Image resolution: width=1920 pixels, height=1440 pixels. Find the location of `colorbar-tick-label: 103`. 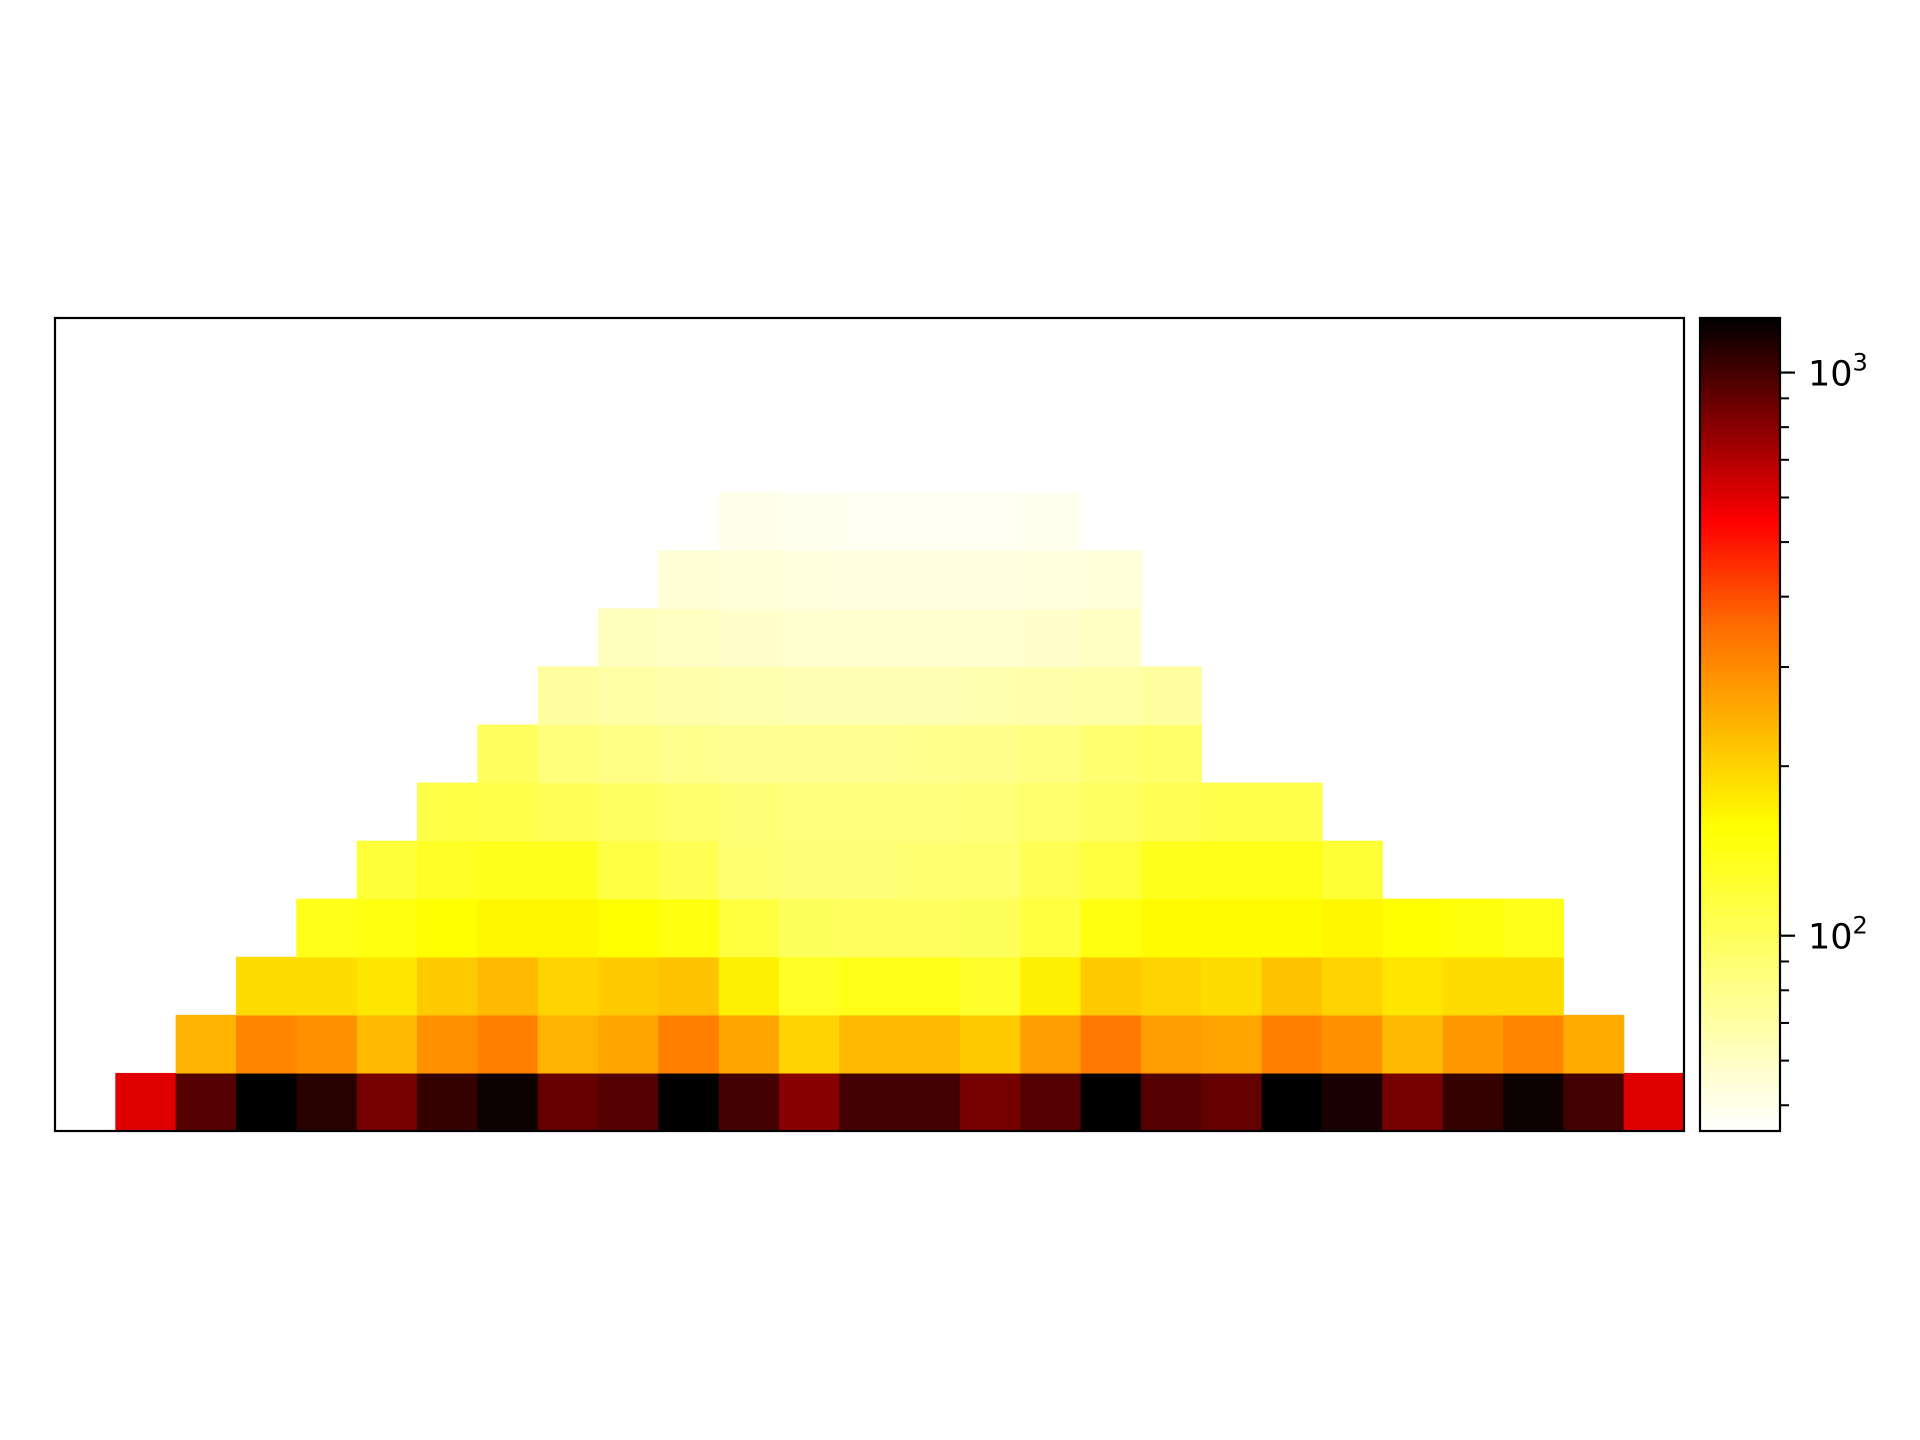

colorbar-tick-label: 103 is located at coordinates (1838, 372).